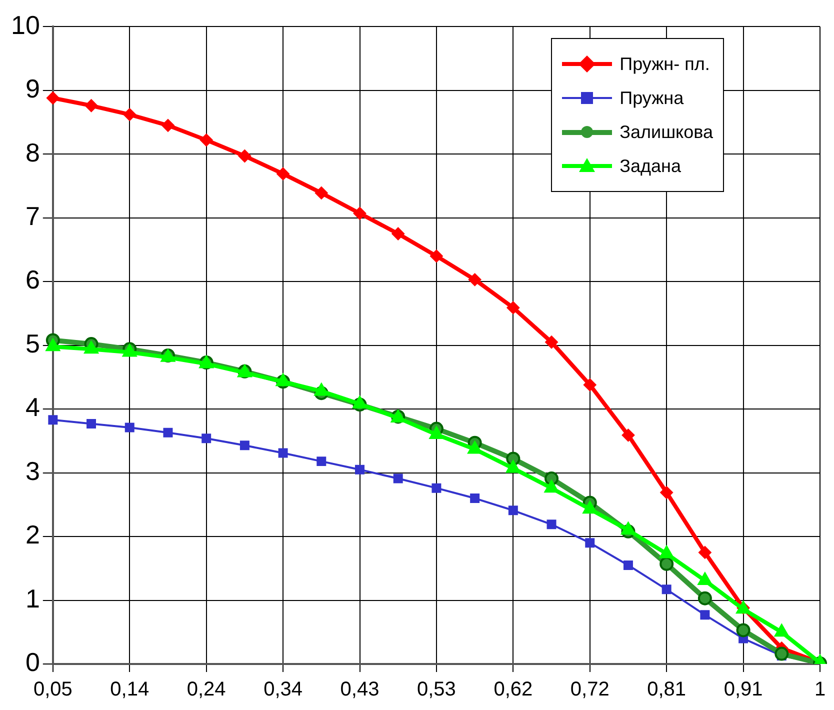 The height and width of the screenshot is (710, 834). What do you see at coordinates (32, 343) in the screenshot?
I see `y-tick-label: 5` at bounding box center [32, 343].